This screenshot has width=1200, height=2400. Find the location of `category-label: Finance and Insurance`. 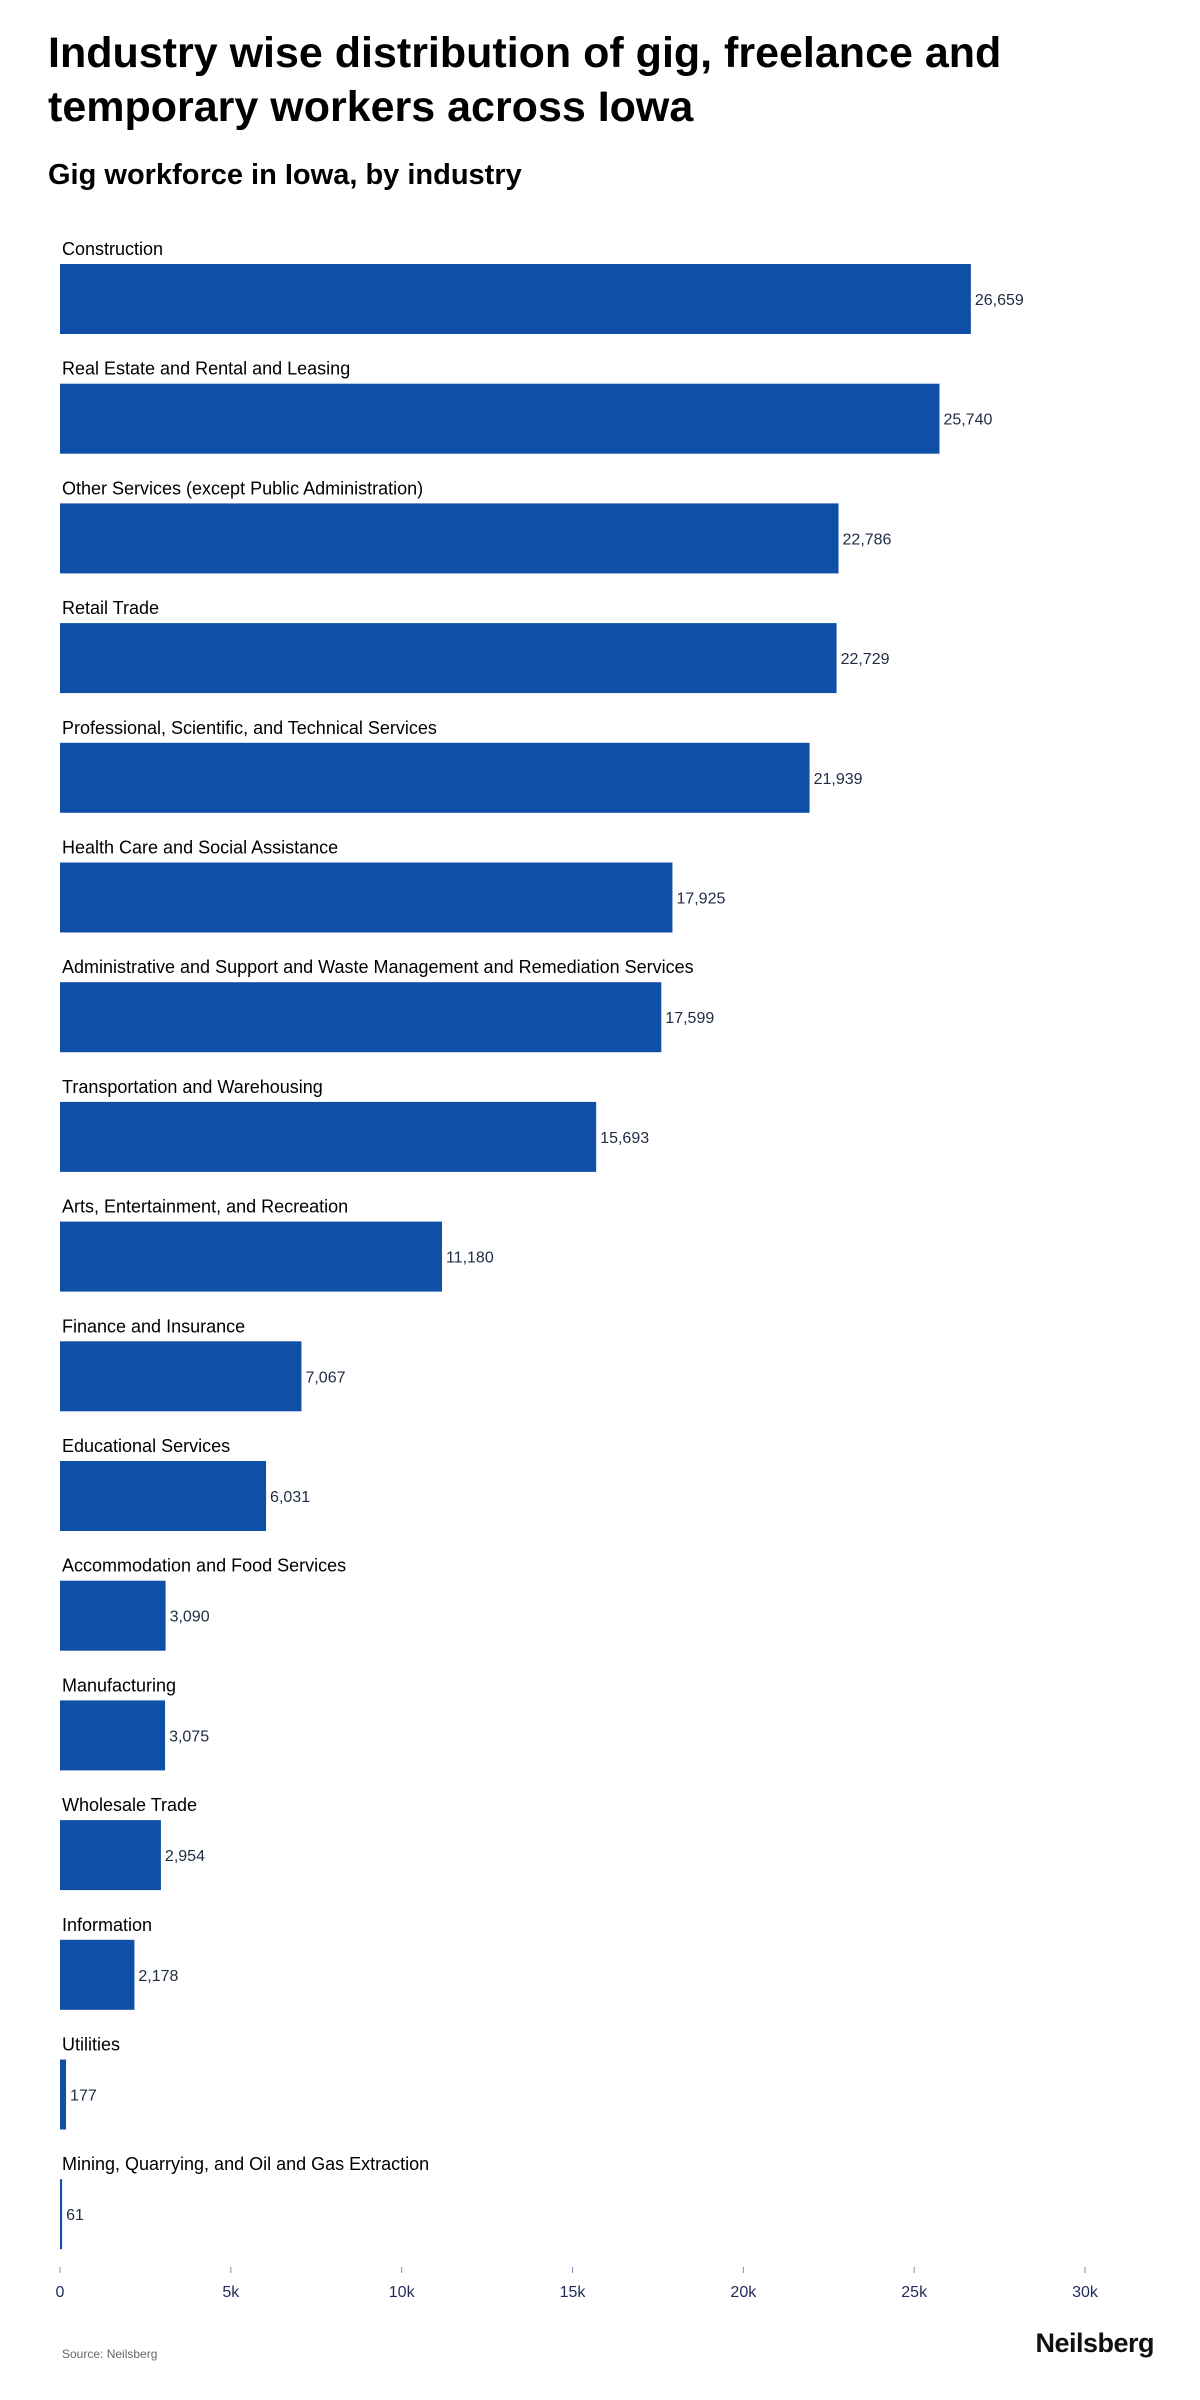

category-label: Finance and Insurance is located at coordinates (153, 1326).